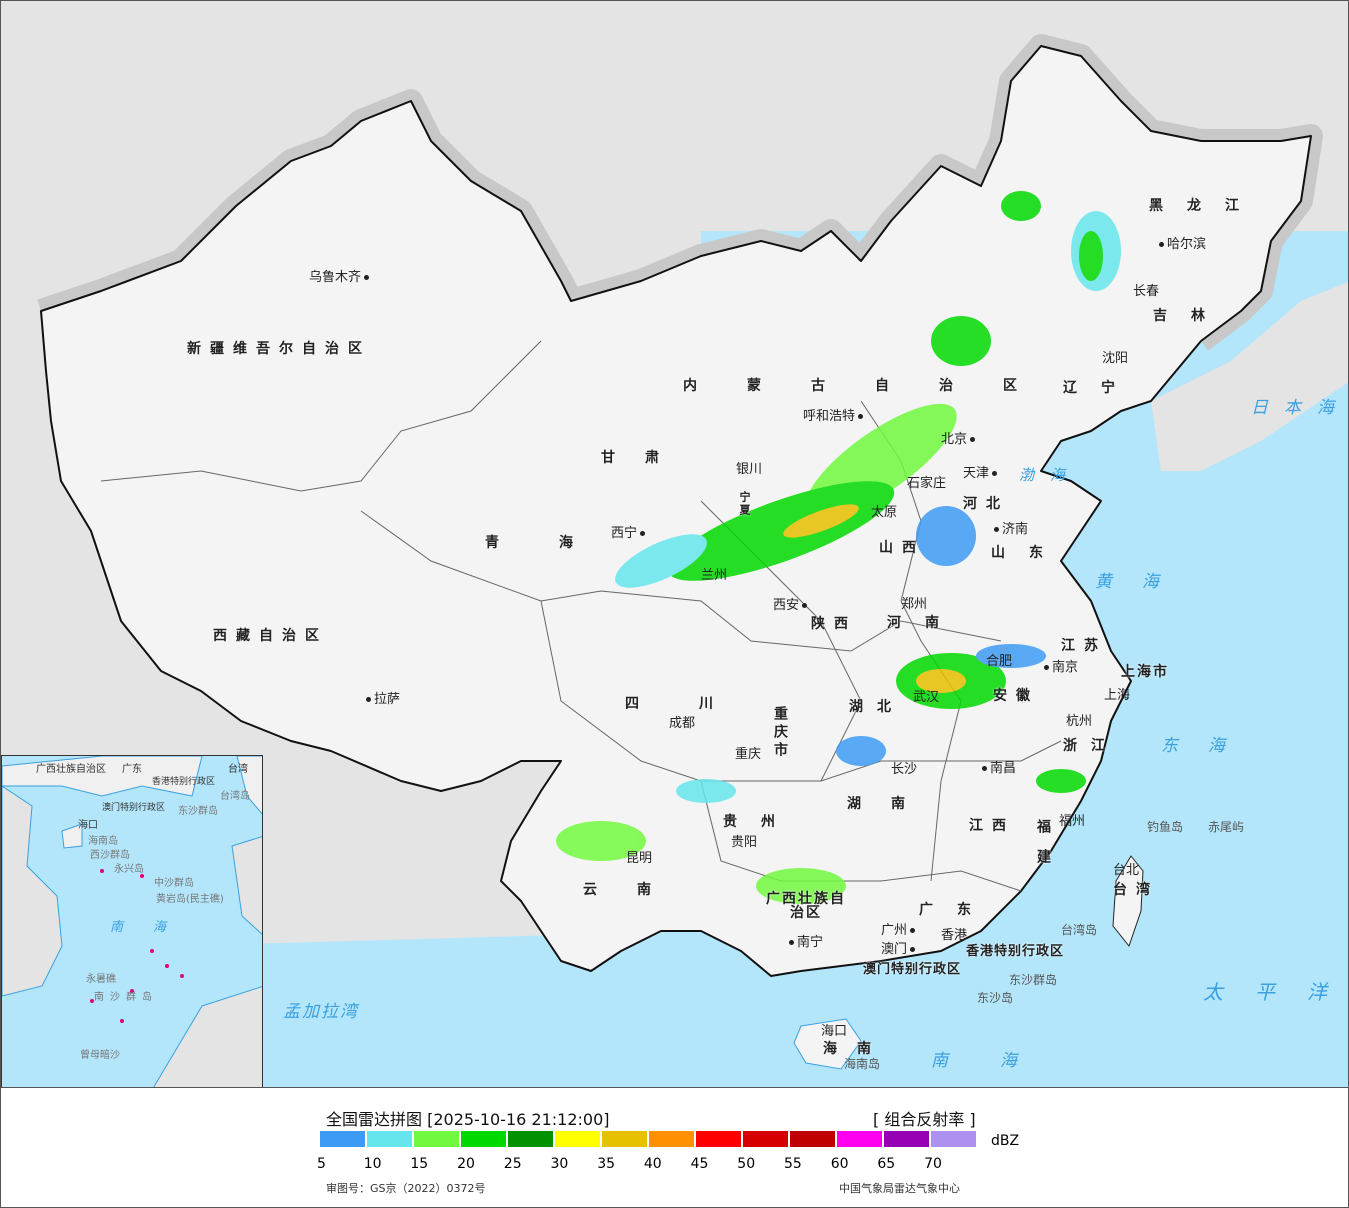  Describe the element at coordinates (857, 1049) in the screenshot. I see `province-label: 海南` at that location.